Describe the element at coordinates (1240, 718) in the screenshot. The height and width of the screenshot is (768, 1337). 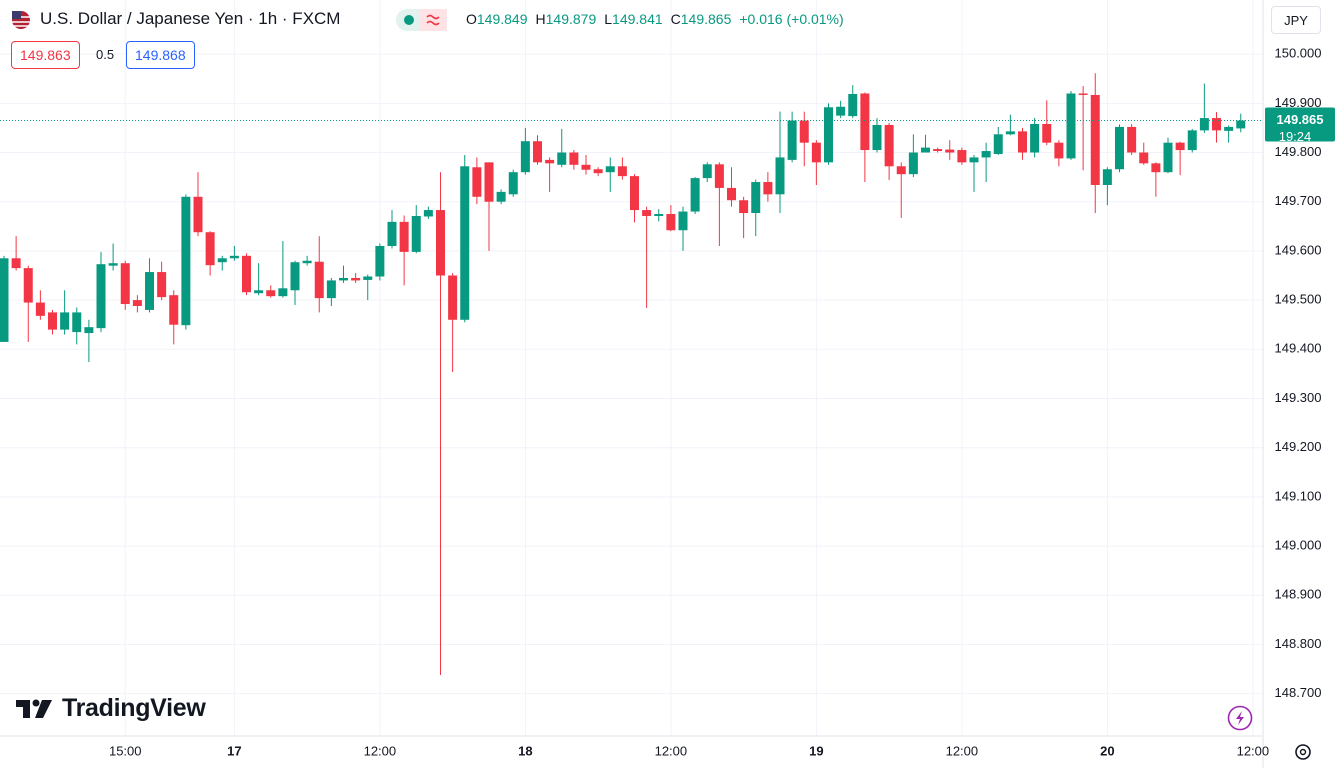
I see `lightning-button` at that location.